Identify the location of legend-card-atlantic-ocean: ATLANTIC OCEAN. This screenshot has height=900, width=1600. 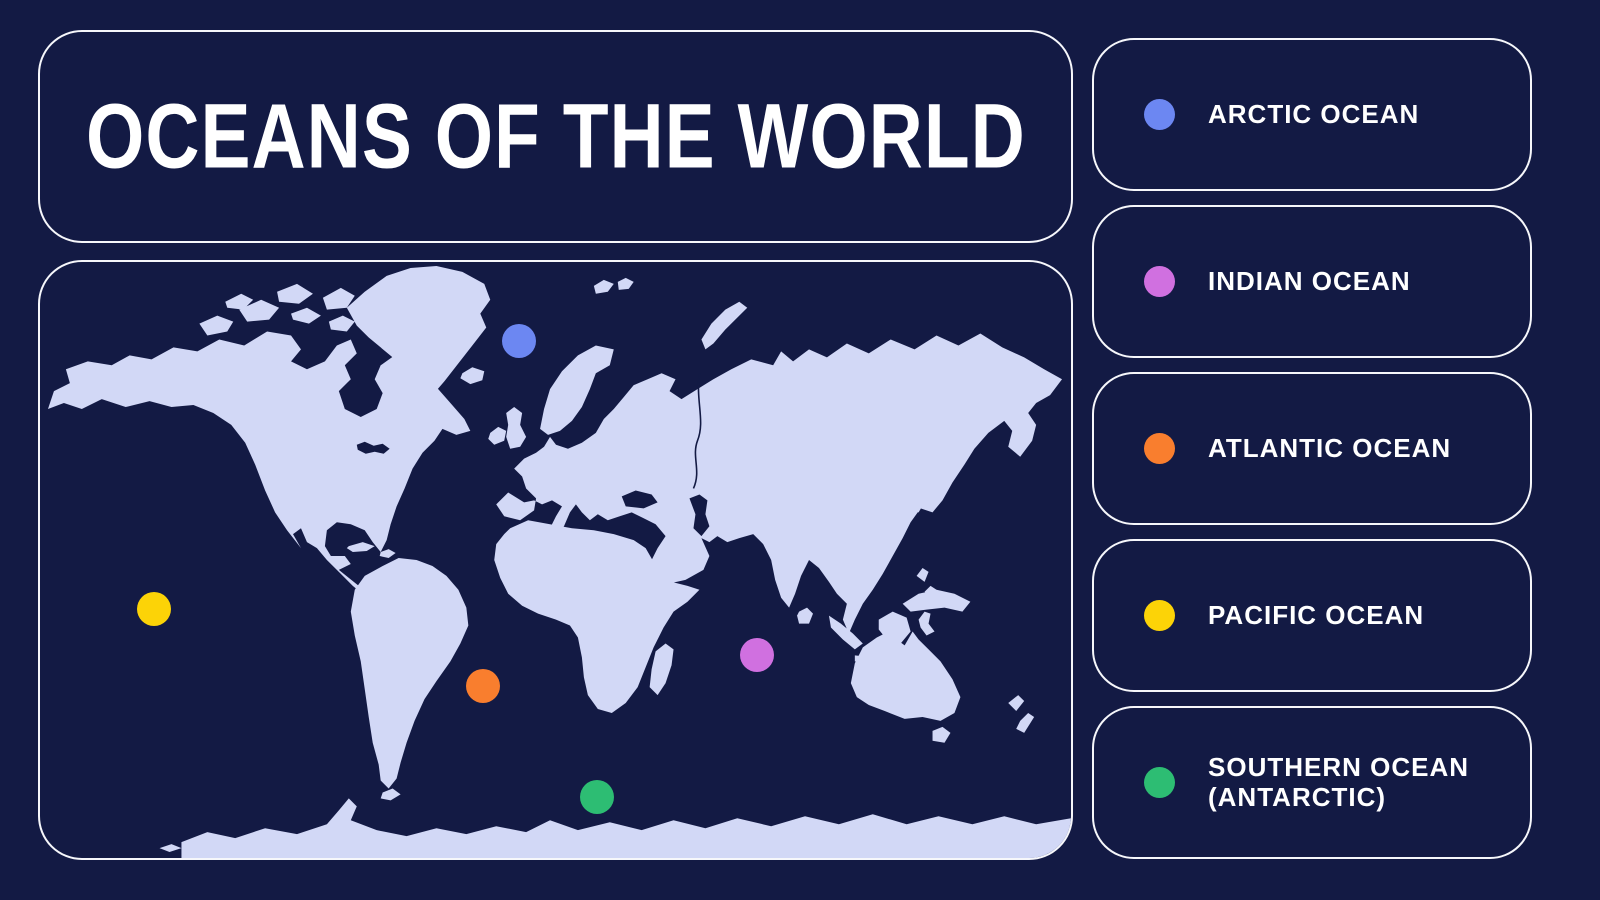
(1312, 448).